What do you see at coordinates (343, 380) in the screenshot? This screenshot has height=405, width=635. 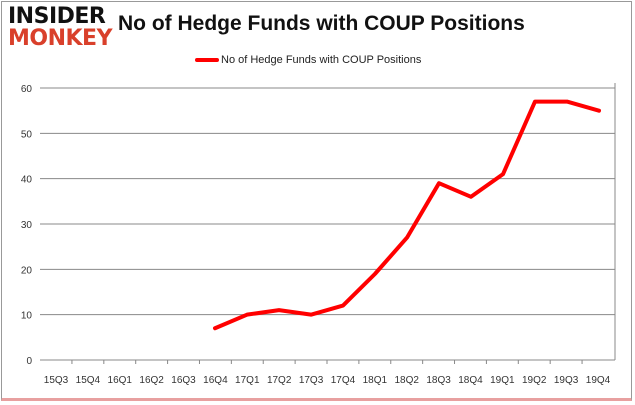 I see `x-tick-label: 17Q4` at bounding box center [343, 380].